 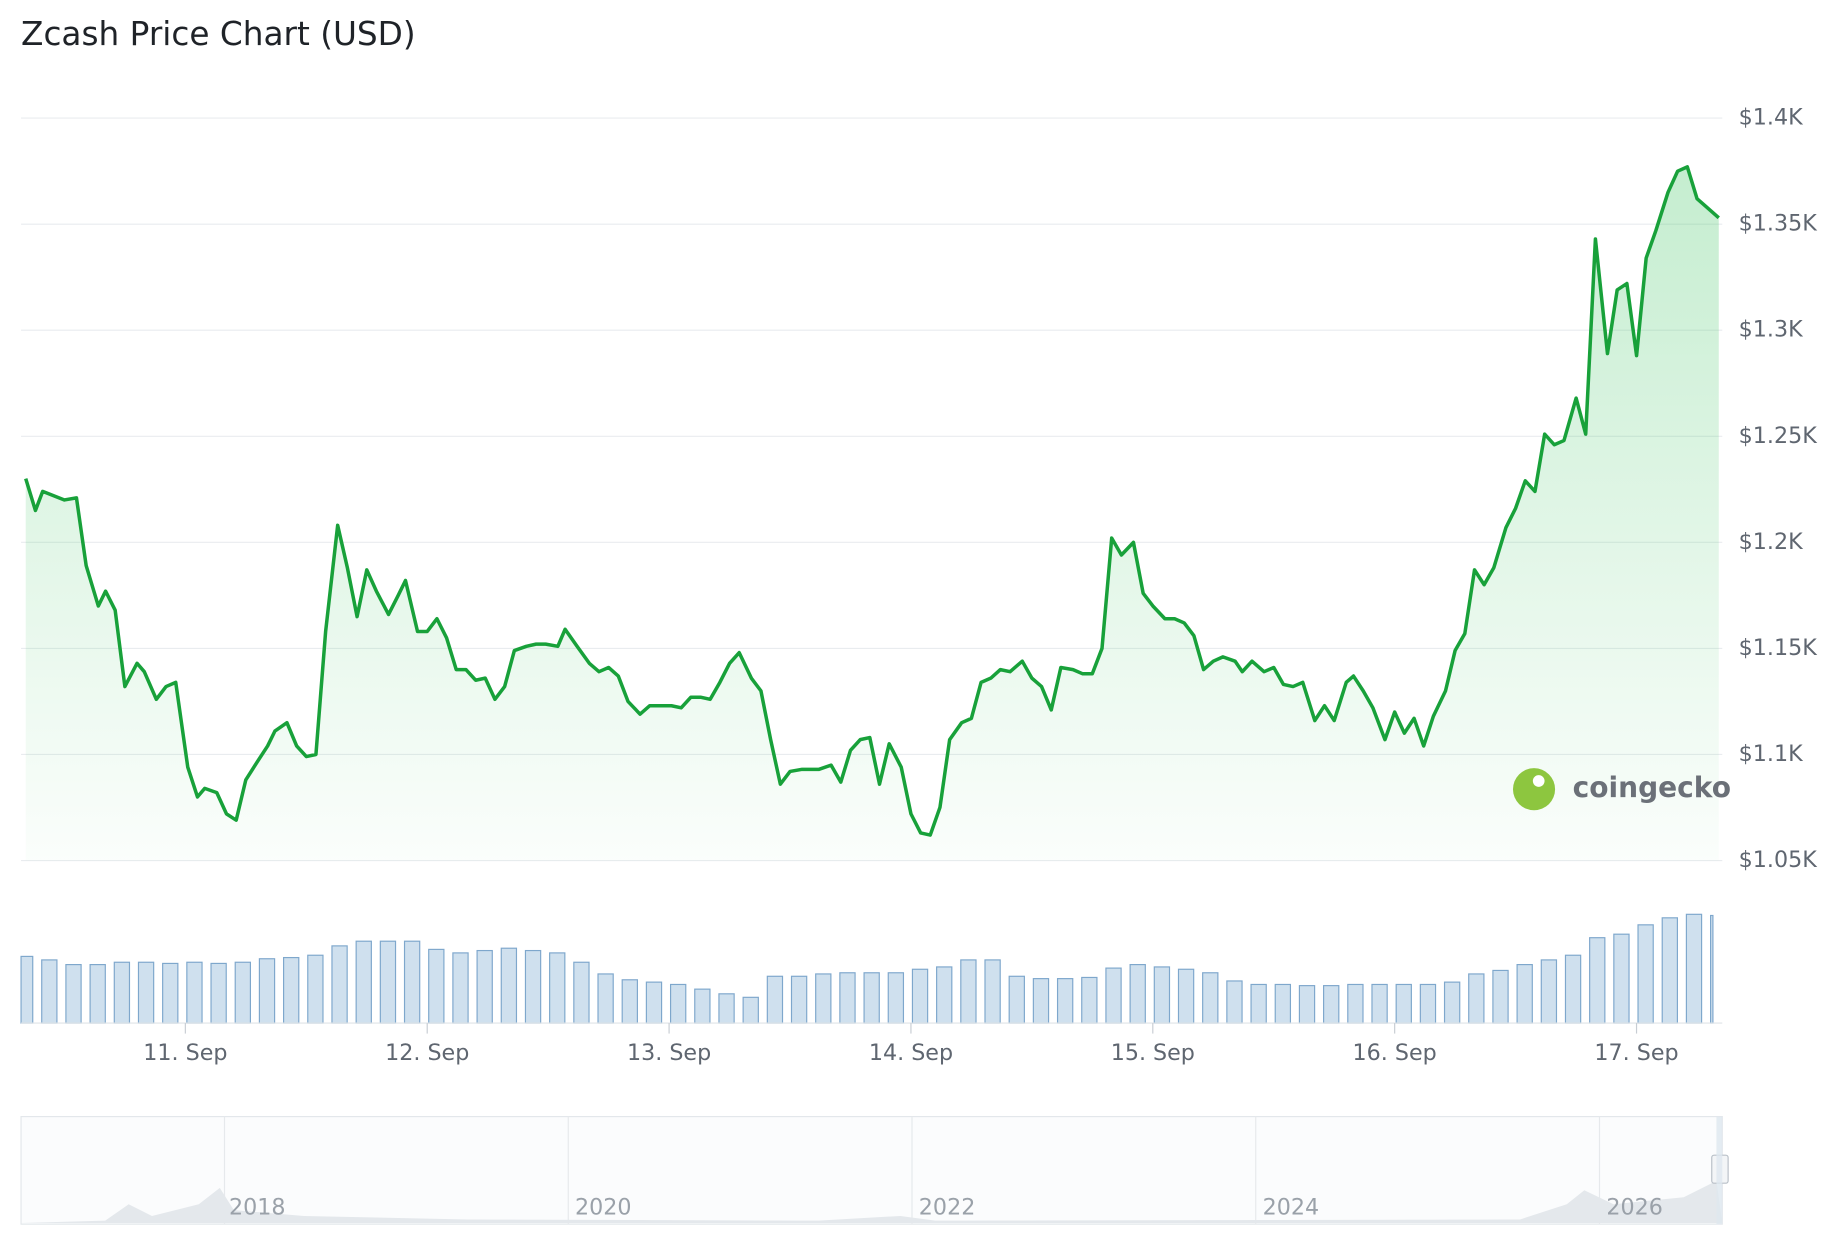 What do you see at coordinates (1634, 1207) in the screenshot?
I see `navigator-label: 2026` at bounding box center [1634, 1207].